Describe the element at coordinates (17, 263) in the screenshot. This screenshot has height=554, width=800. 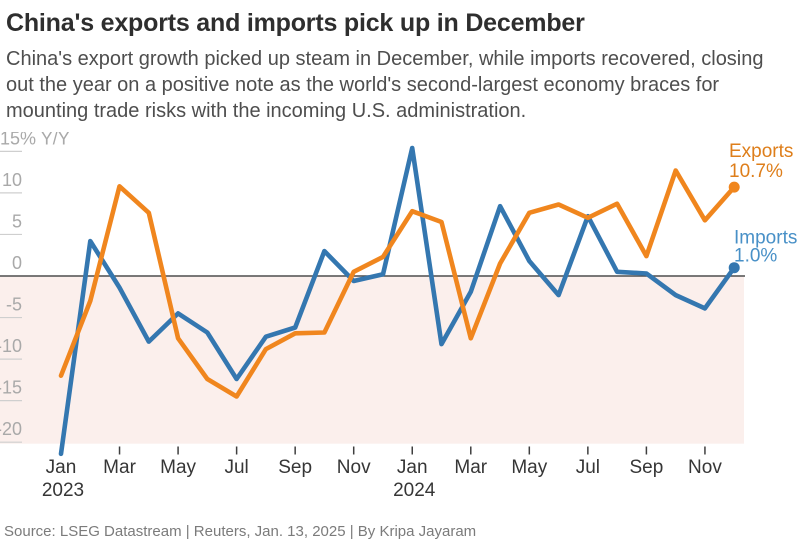
I see `y-axis-label: 0` at that location.